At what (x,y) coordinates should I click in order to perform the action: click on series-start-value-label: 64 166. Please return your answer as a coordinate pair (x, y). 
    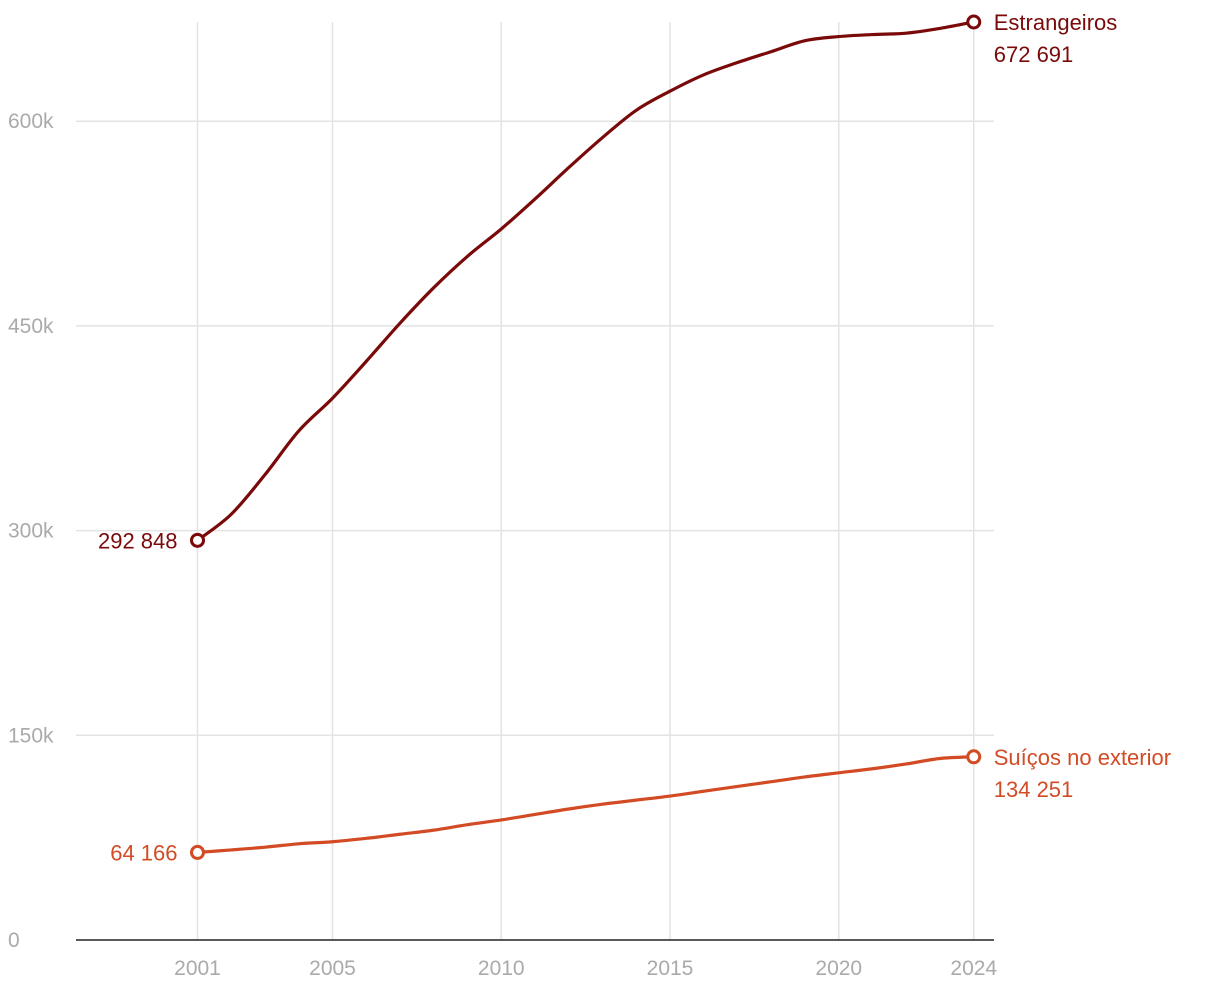
    Looking at the image, I should click on (143, 852).